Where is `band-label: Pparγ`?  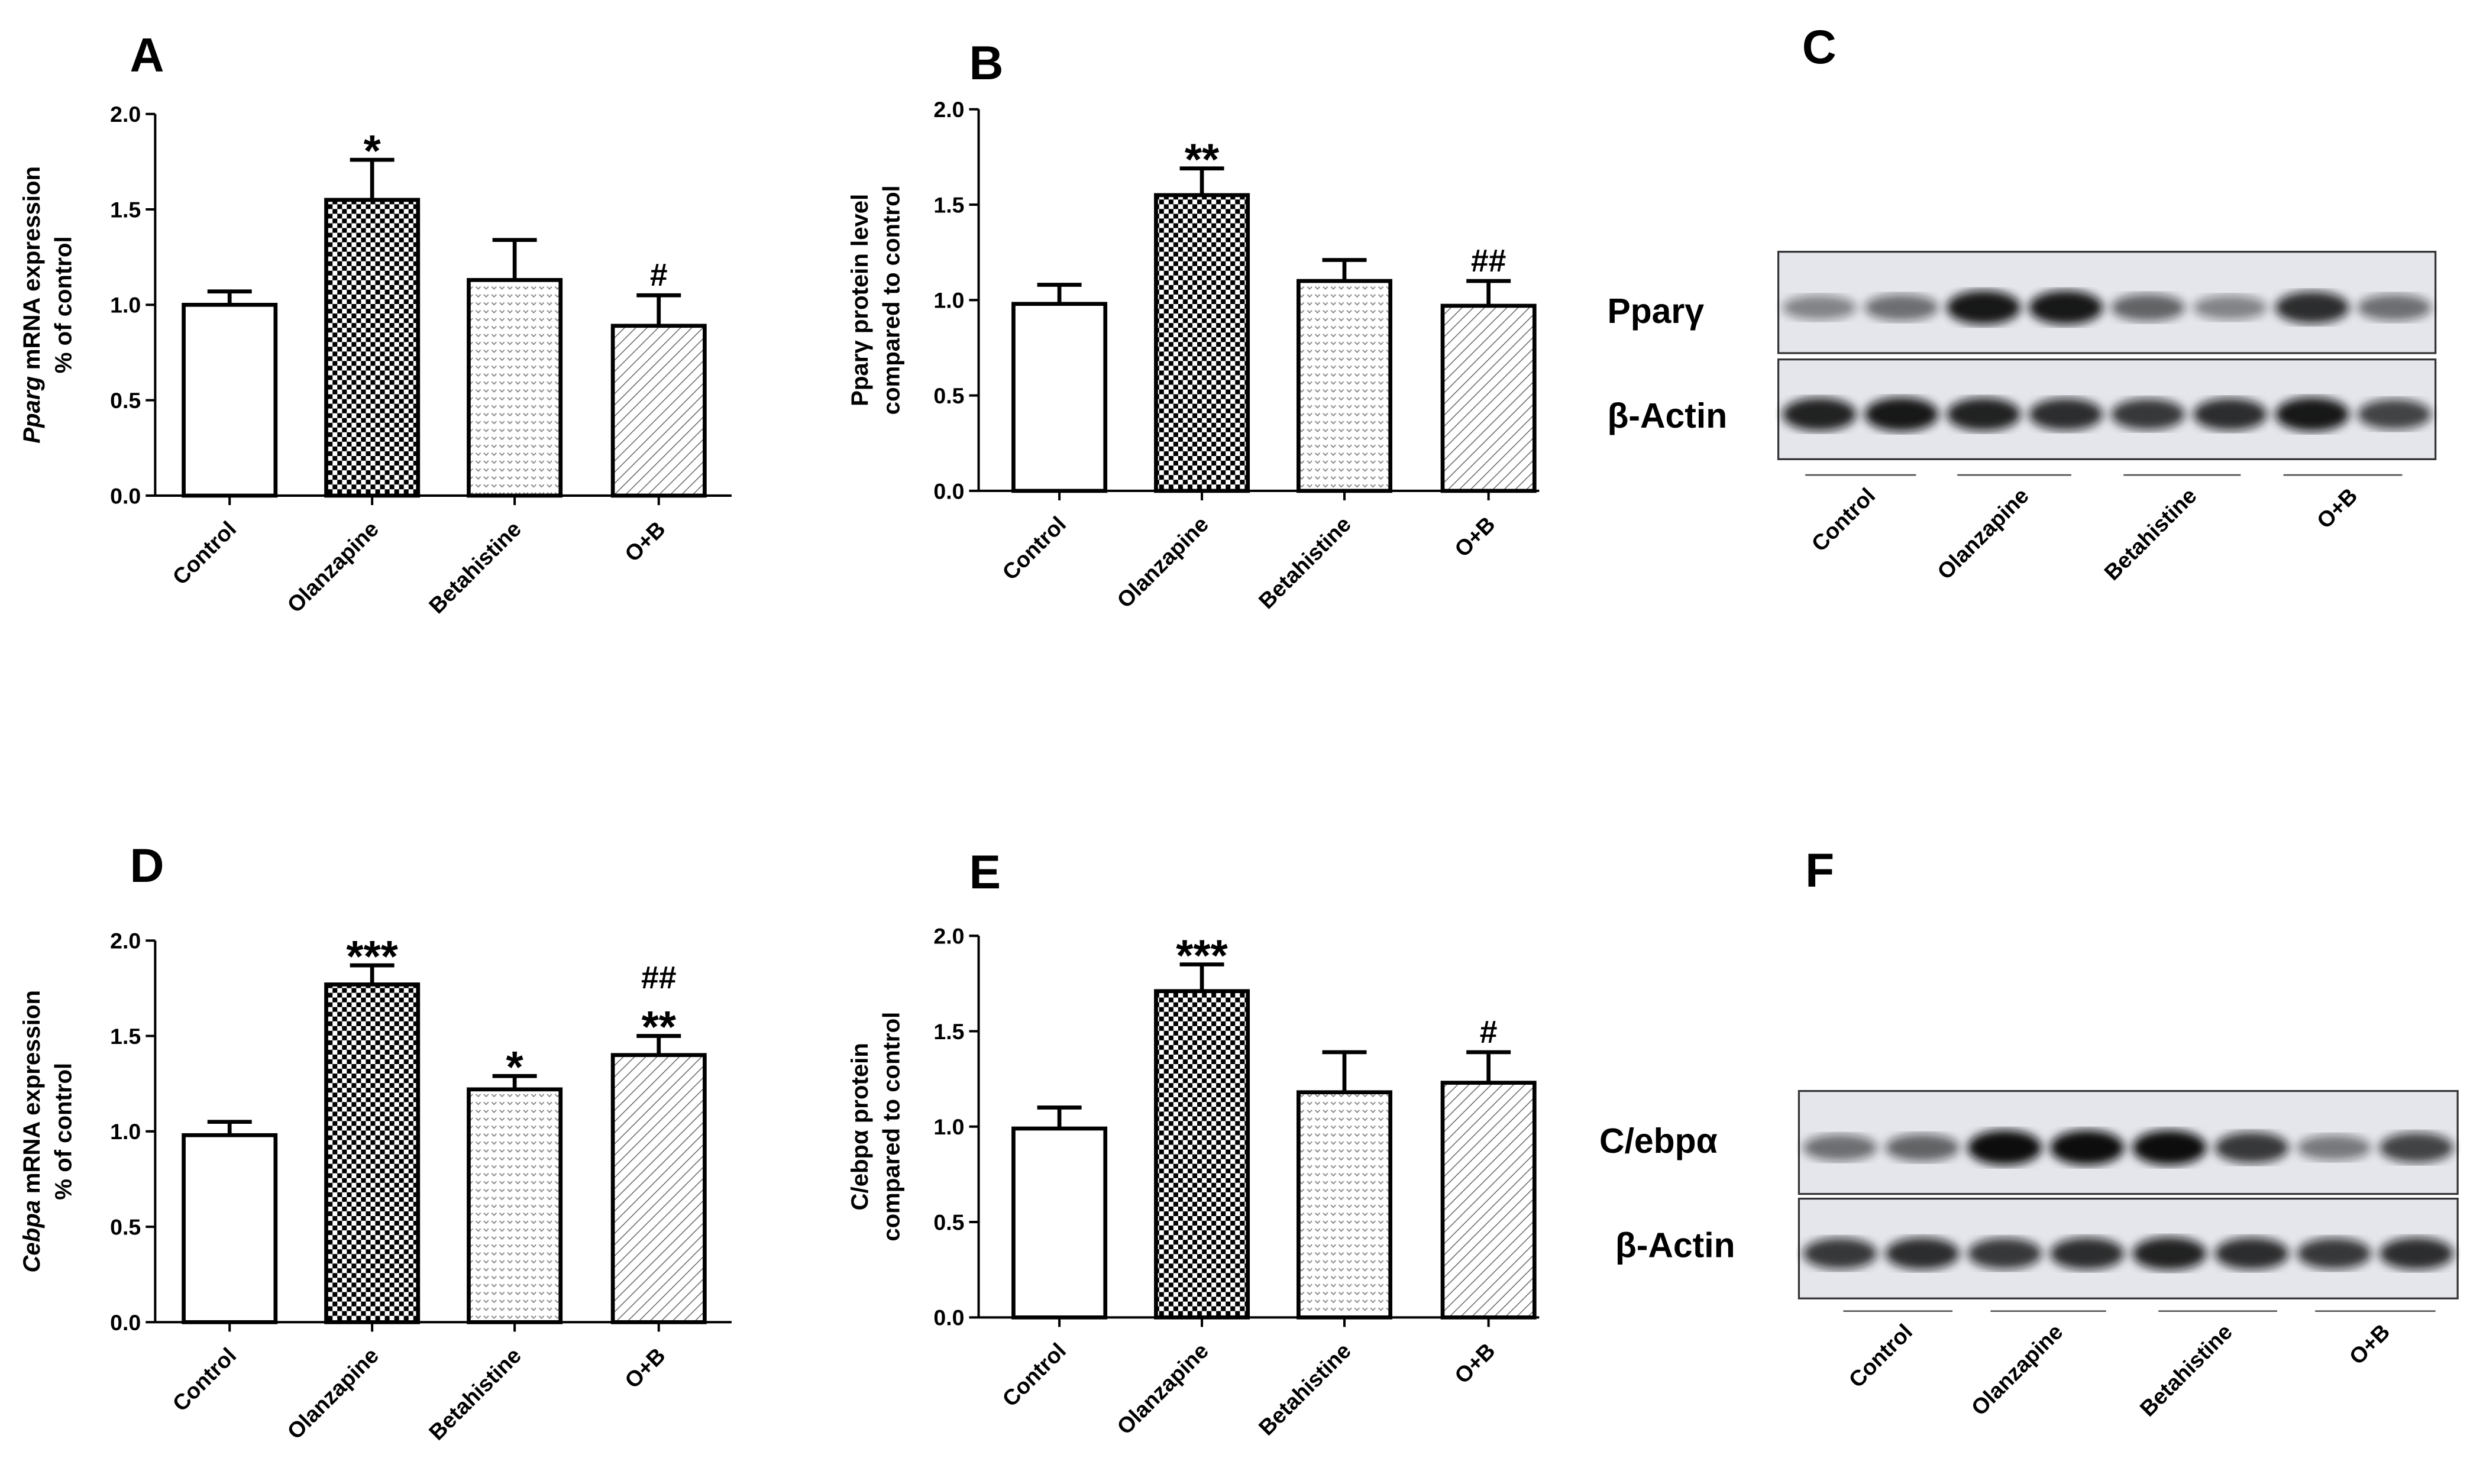
band-label: Pparγ is located at coordinates (1655, 312).